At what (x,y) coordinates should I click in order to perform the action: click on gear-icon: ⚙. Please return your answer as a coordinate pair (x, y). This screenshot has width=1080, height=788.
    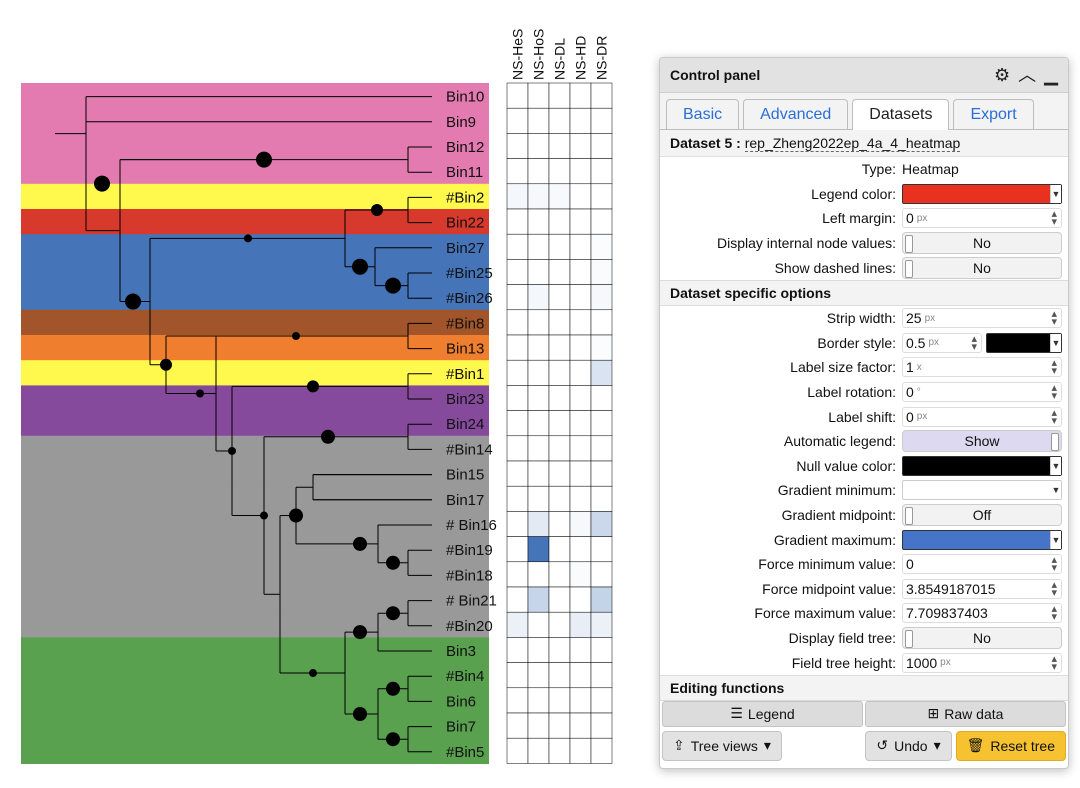
    Looking at the image, I should click on (1002, 75).